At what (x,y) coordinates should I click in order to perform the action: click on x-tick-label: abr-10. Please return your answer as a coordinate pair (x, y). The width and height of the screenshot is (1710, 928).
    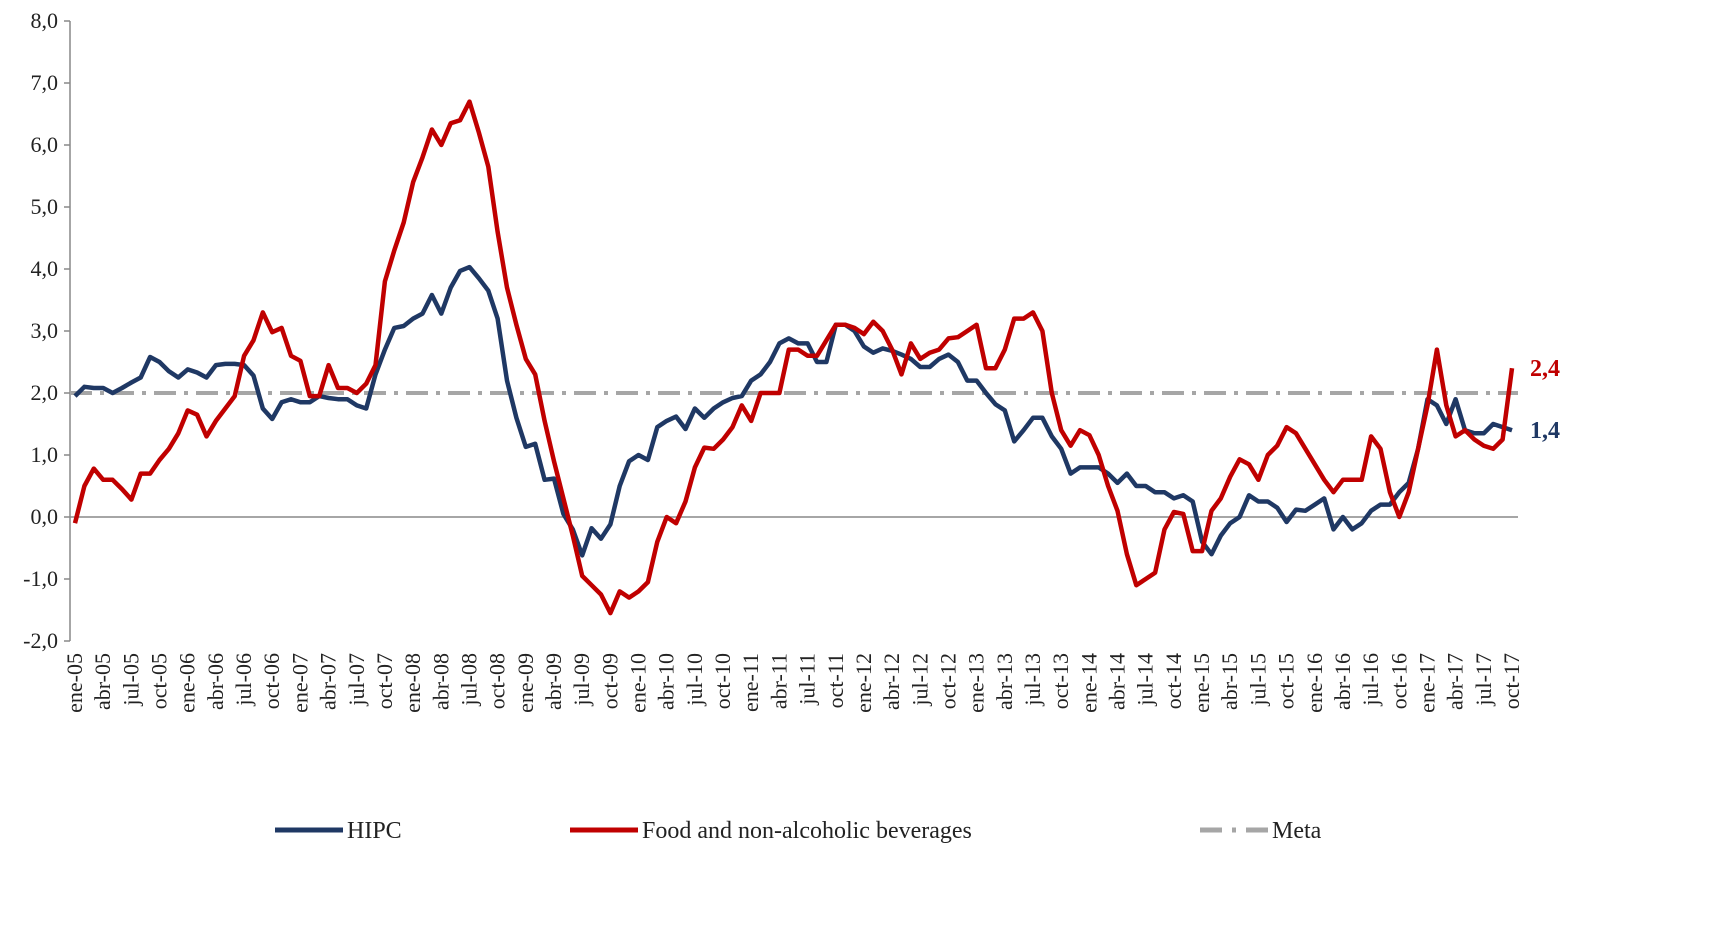
    Looking at the image, I should click on (666, 681).